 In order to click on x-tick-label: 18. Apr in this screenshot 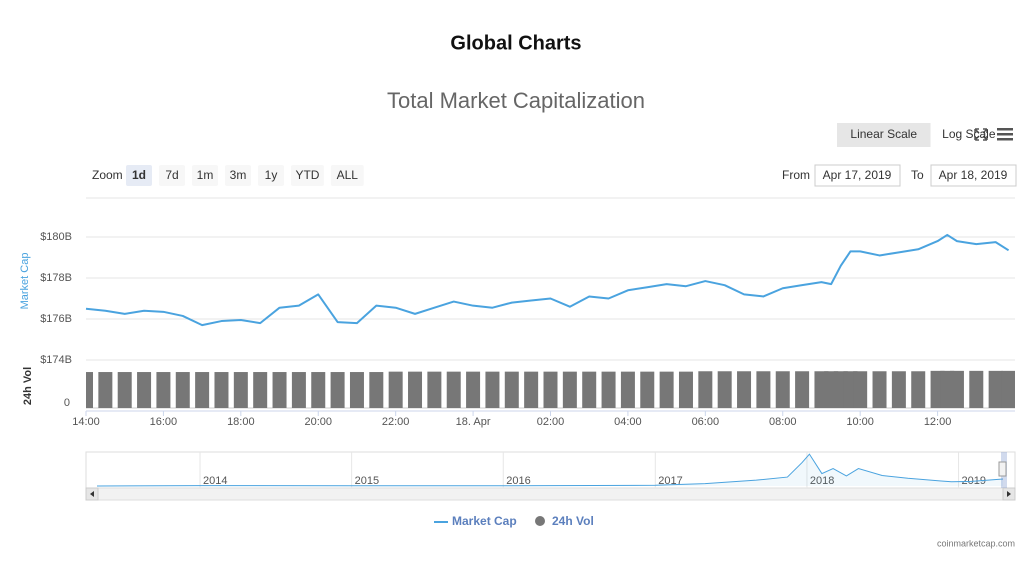, I will do `click(473, 422)`.